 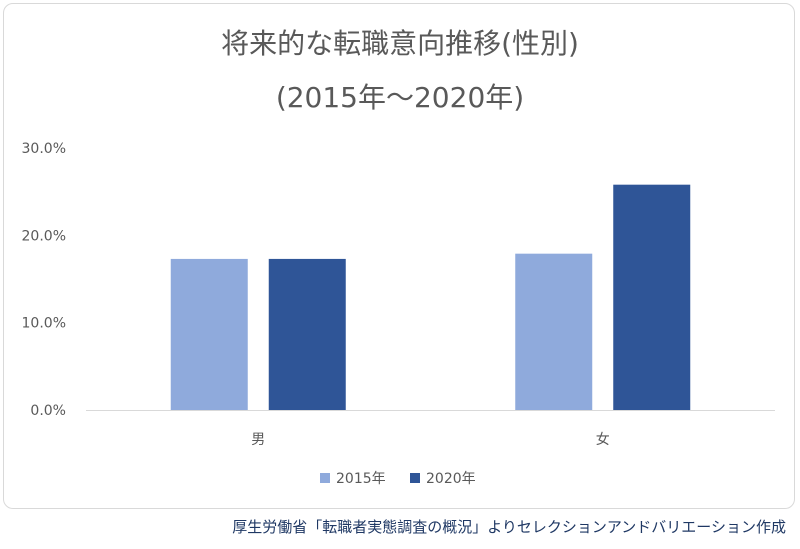 What do you see at coordinates (603, 439) in the screenshot?
I see `x-category-label: 女` at bounding box center [603, 439].